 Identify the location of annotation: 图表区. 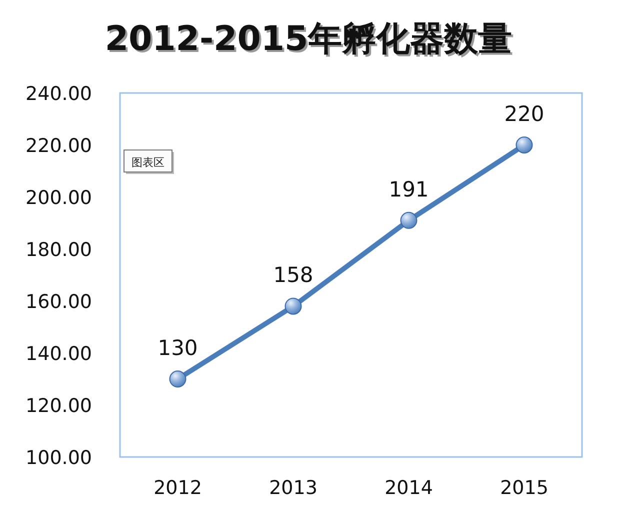
(148, 162).